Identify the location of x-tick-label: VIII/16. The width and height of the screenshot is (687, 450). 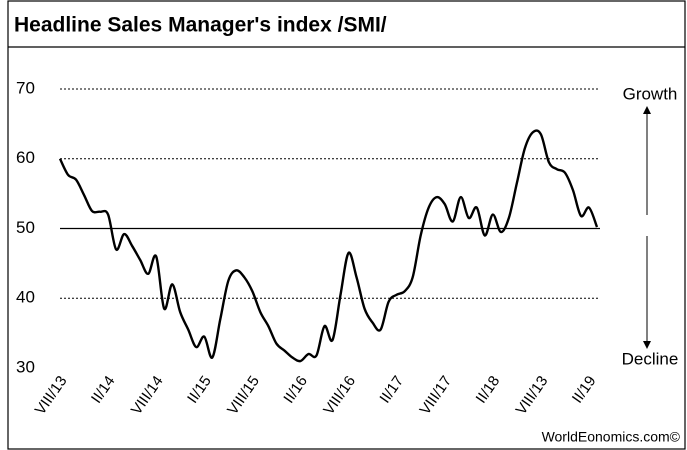
(339, 395).